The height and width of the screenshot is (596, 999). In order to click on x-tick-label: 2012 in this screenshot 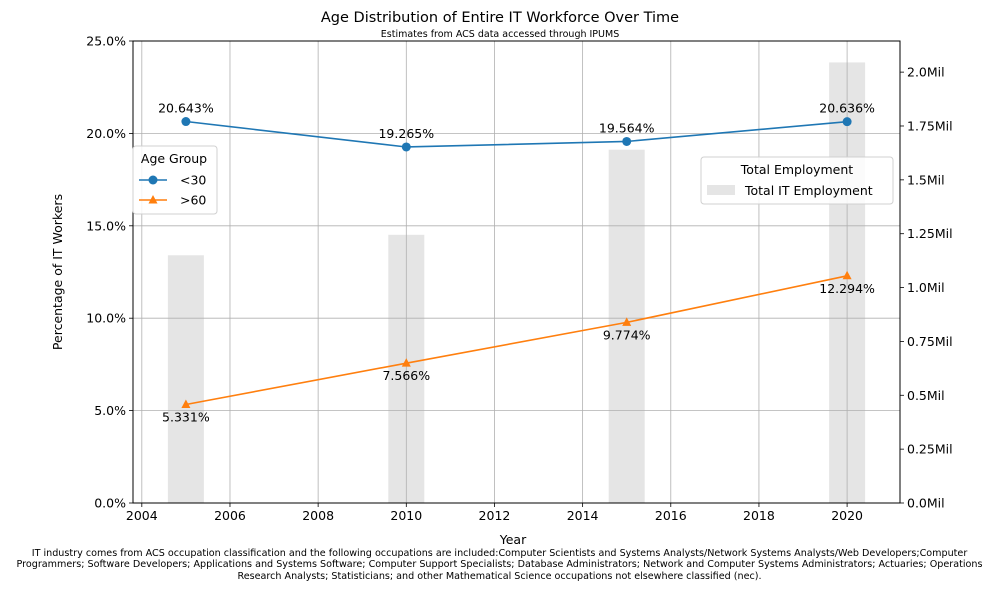, I will do `click(495, 515)`.